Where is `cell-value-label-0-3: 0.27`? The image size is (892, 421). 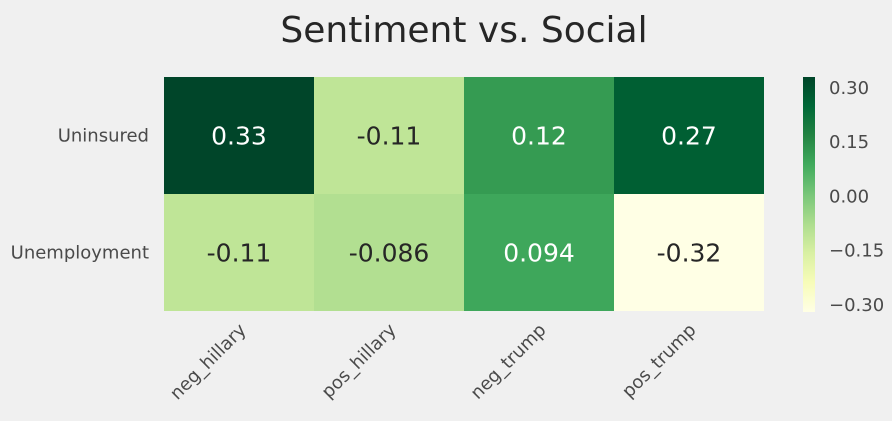 cell-value-label-0-3: 0.27 is located at coordinates (689, 136).